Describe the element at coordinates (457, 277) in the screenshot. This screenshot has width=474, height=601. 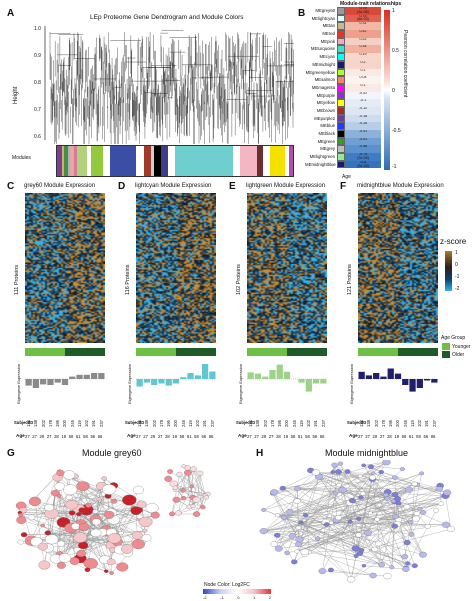
I see `zscore-tick-3: -1` at that location.